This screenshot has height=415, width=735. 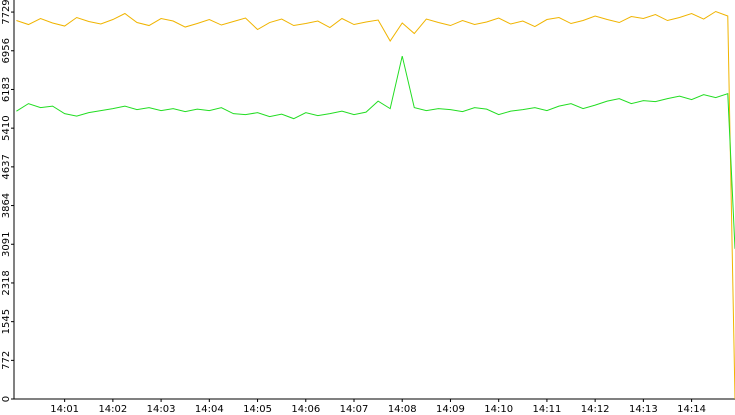 What do you see at coordinates (546, 409) in the screenshot?
I see `x-tick-label: 14:11` at bounding box center [546, 409].